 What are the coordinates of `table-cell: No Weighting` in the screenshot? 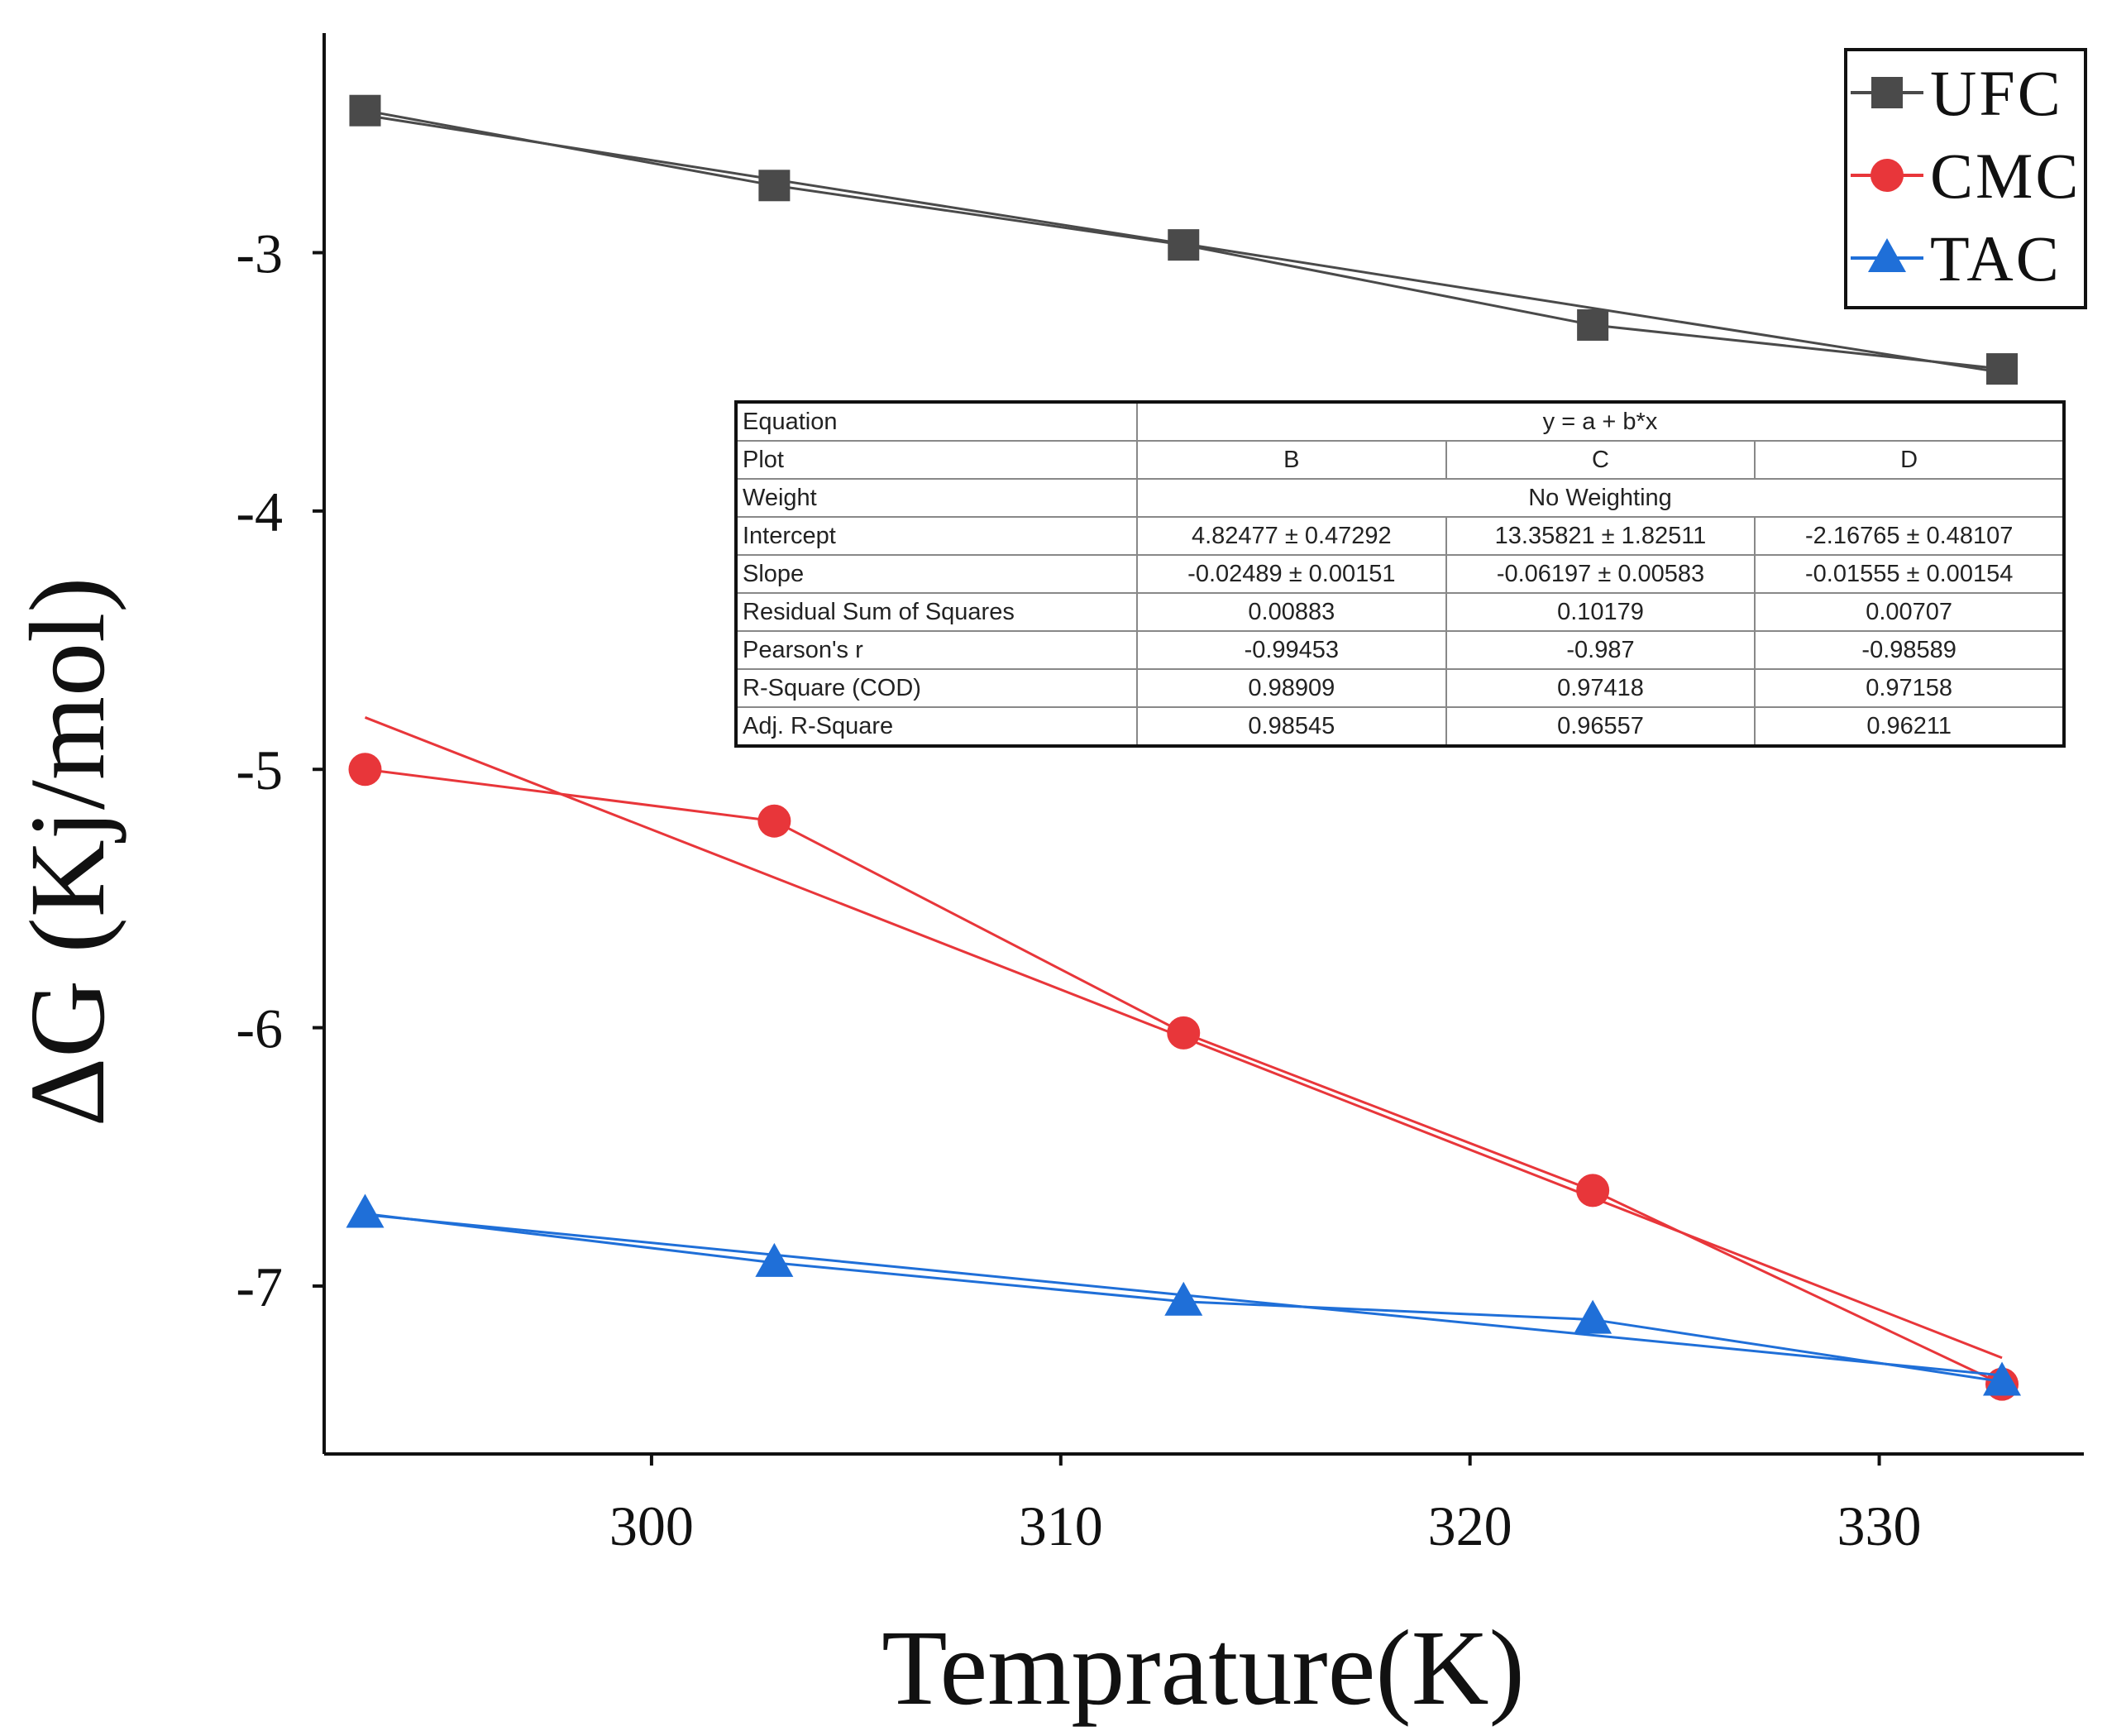 It's located at (1600, 498).